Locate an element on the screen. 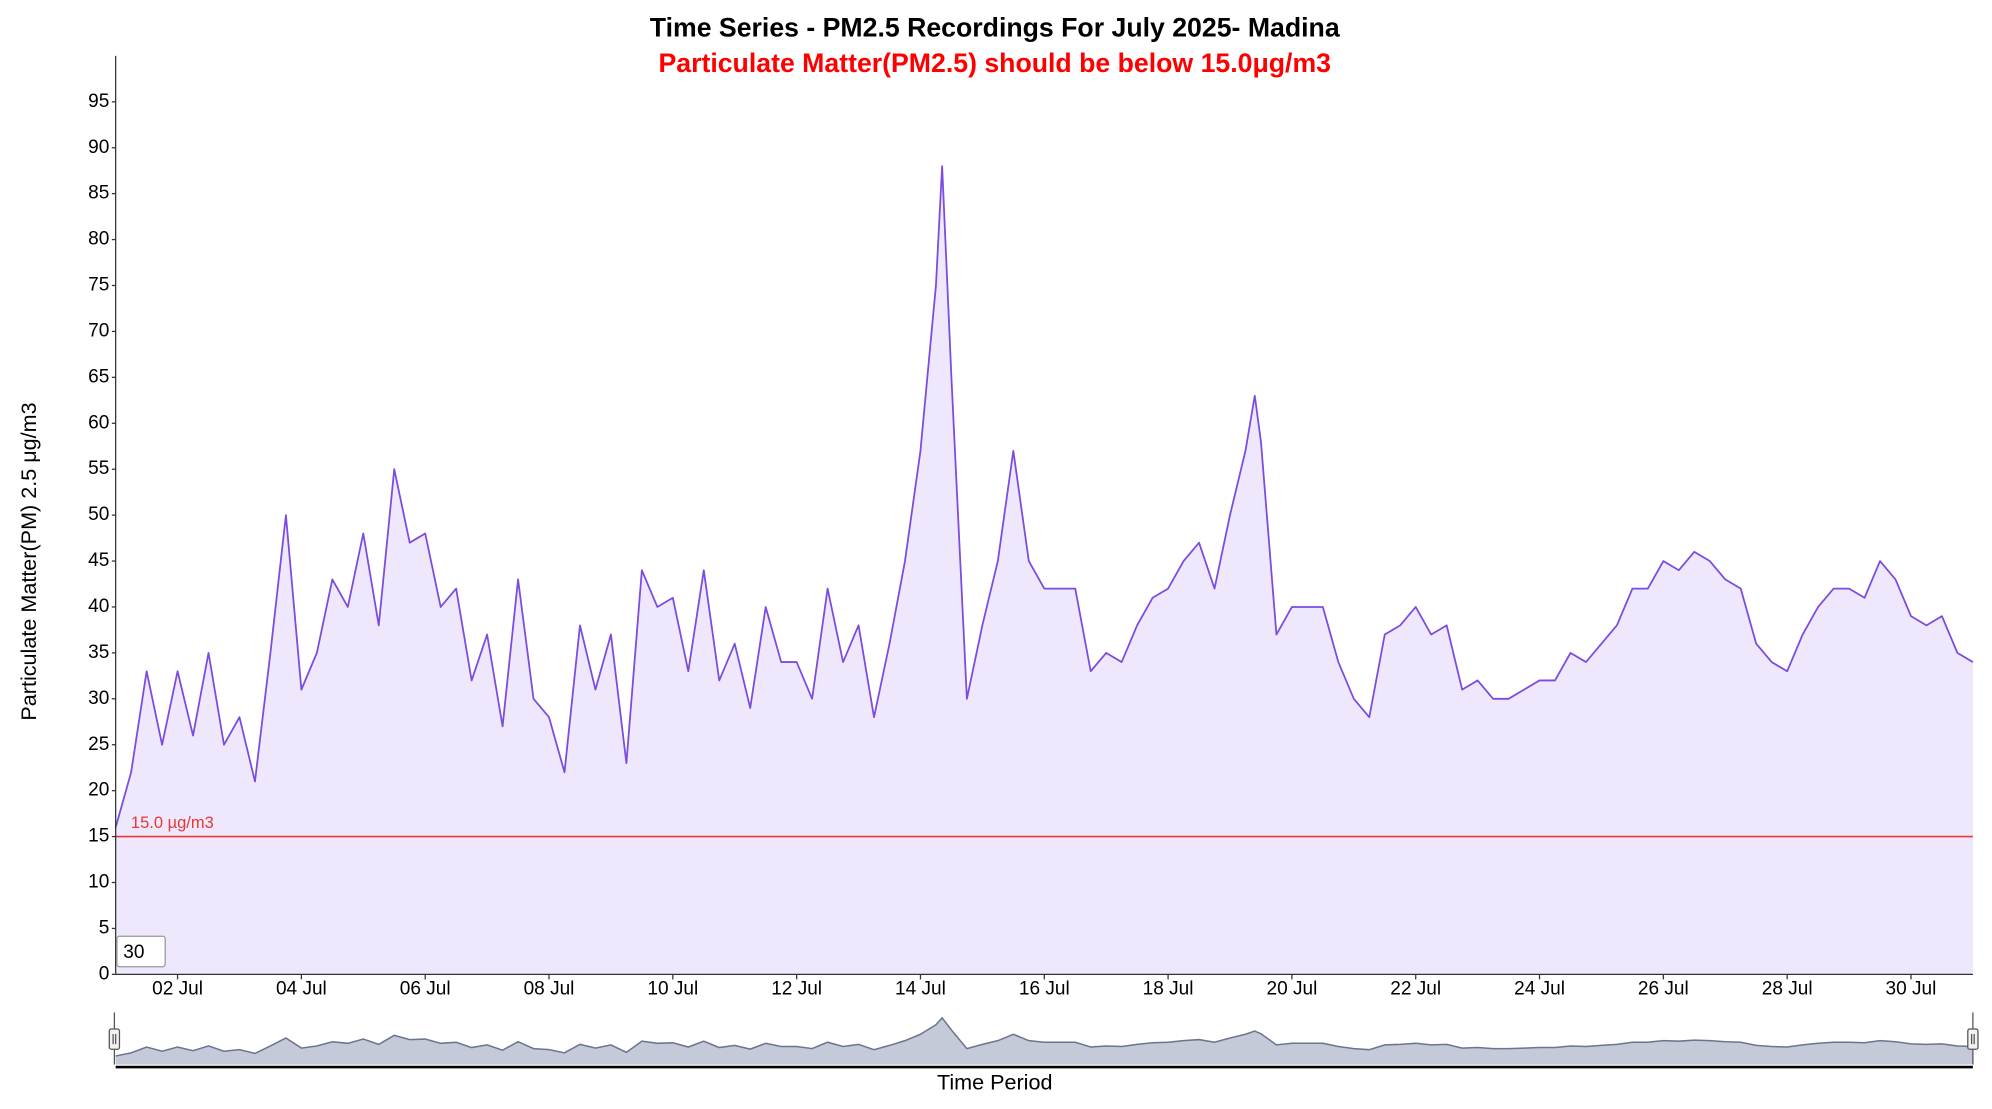  y-tick-label: 55 is located at coordinates (98, 468).